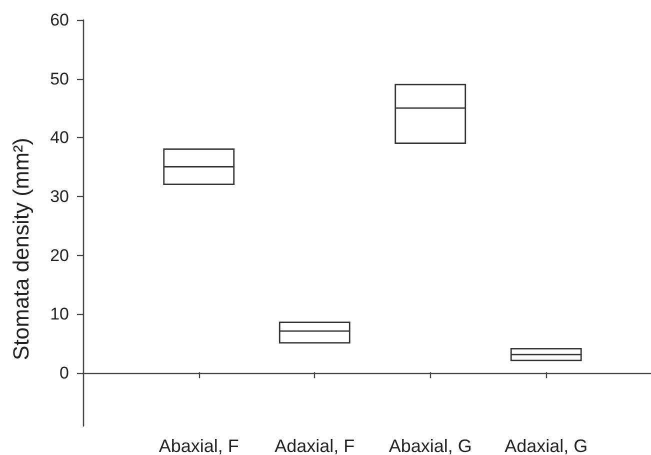  Describe the element at coordinates (198, 445) in the screenshot. I see `x-tick-label: Abaxial, F` at that location.